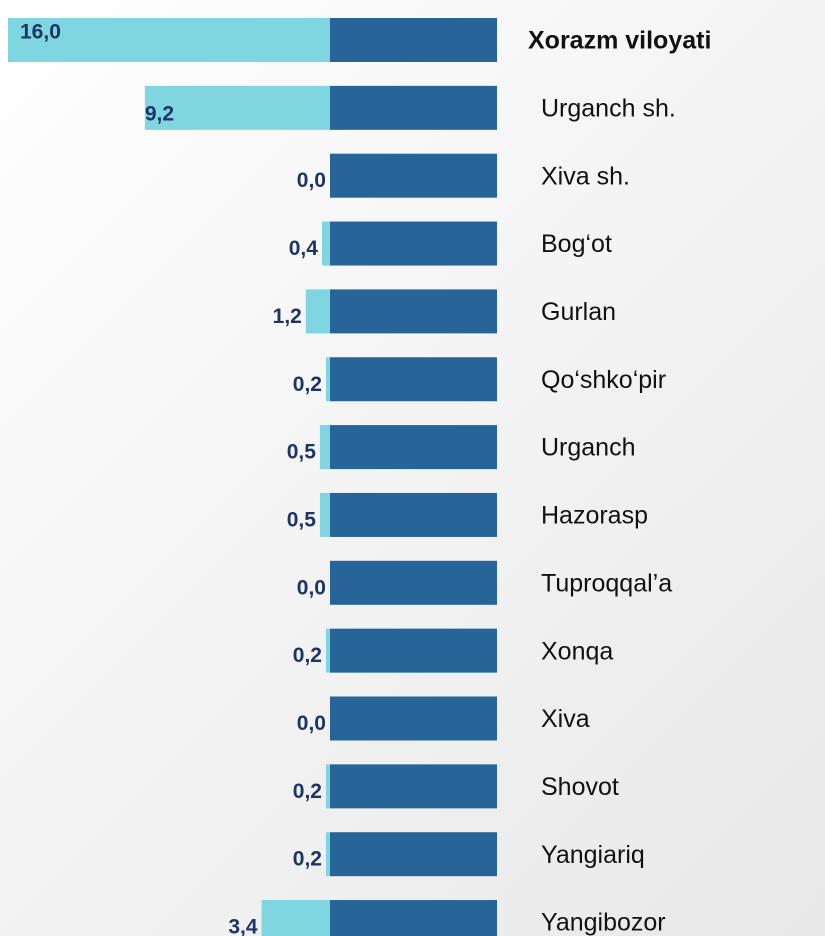 This screenshot has height=936, width=825. Describe the element at coordinates (576, 244) in the screenshot. I see `category-label: Bog‘ot` at that location.